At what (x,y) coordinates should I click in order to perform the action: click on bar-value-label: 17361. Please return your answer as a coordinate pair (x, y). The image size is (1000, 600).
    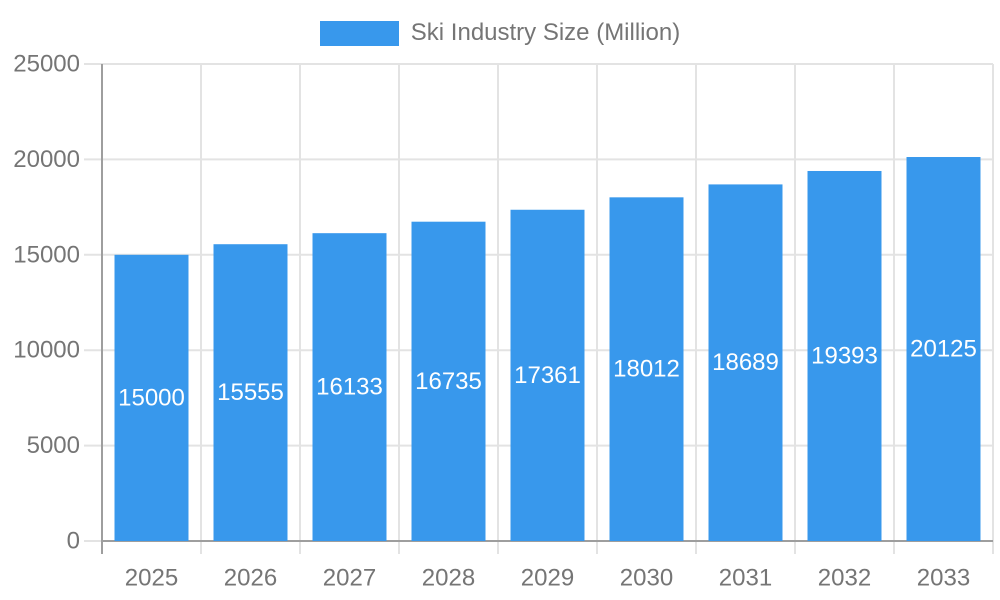
    Looking at the image, I should click on (547, 375).